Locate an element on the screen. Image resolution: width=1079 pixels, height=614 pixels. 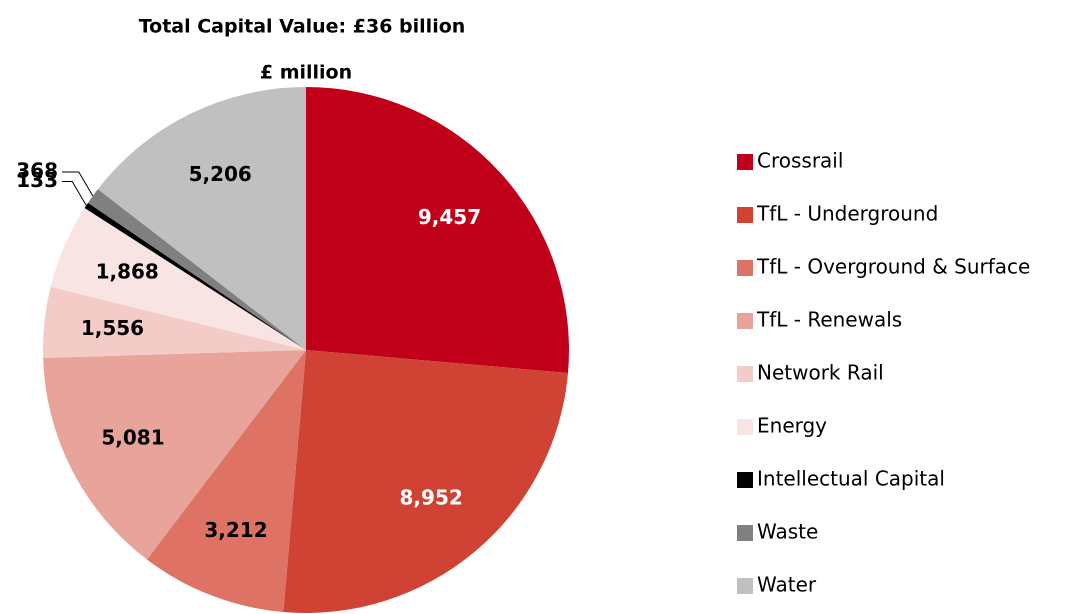
legend-label: Crossrail is located at coordinates (800, 161).